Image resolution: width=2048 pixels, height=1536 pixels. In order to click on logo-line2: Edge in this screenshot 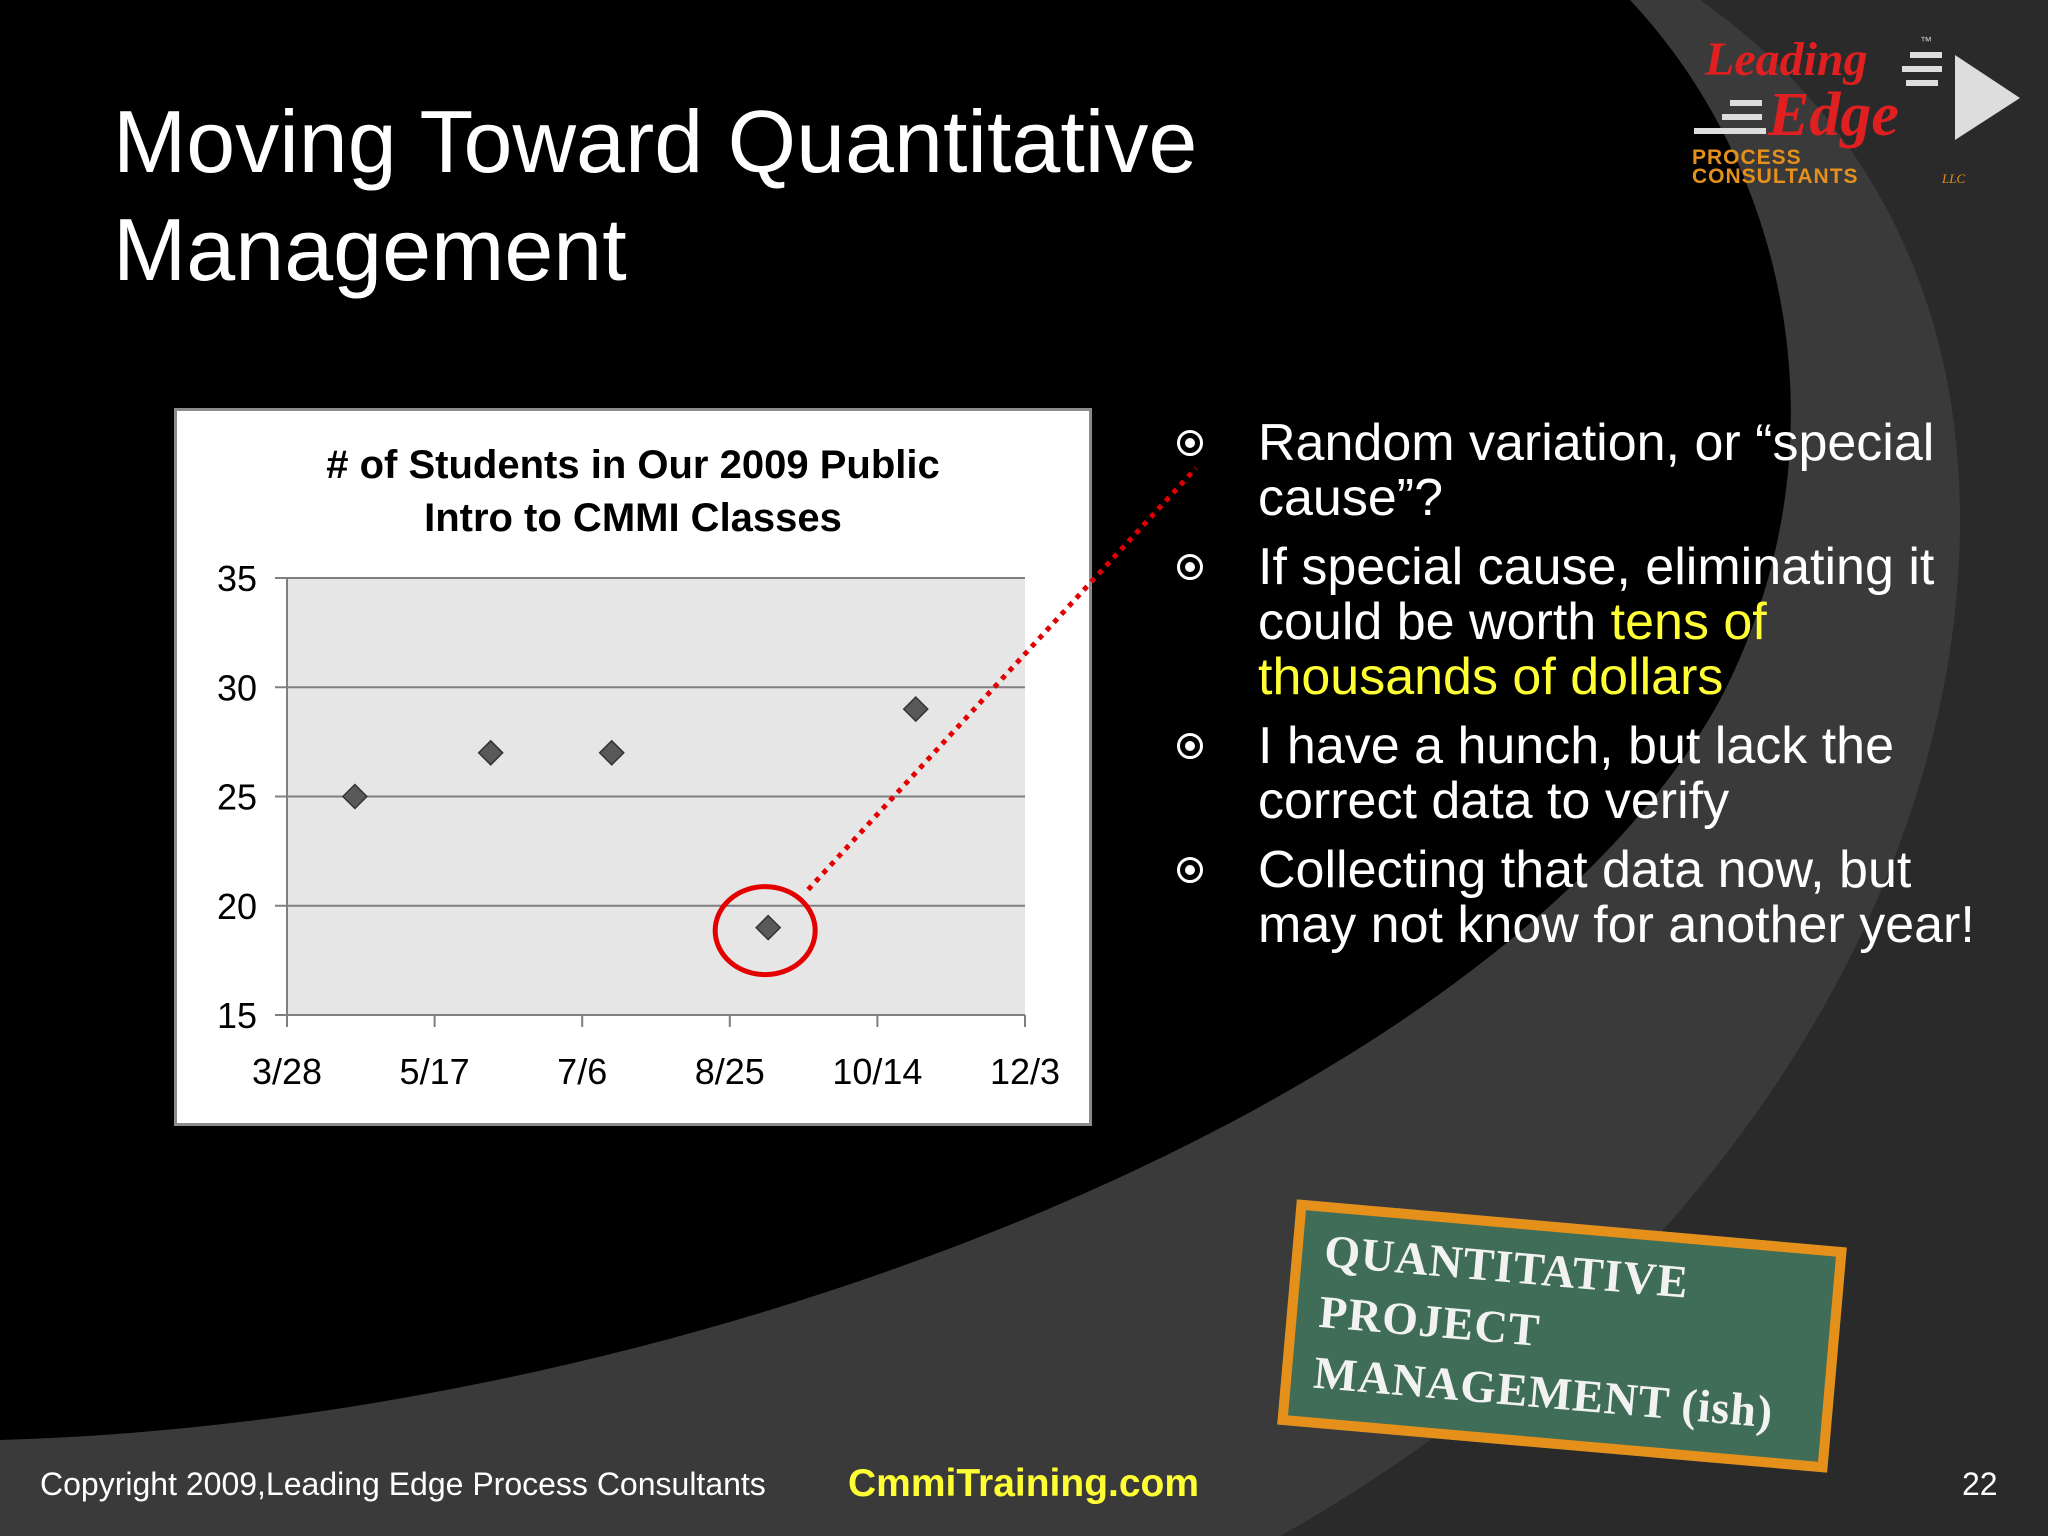, I will do `click(1833, 115)`.